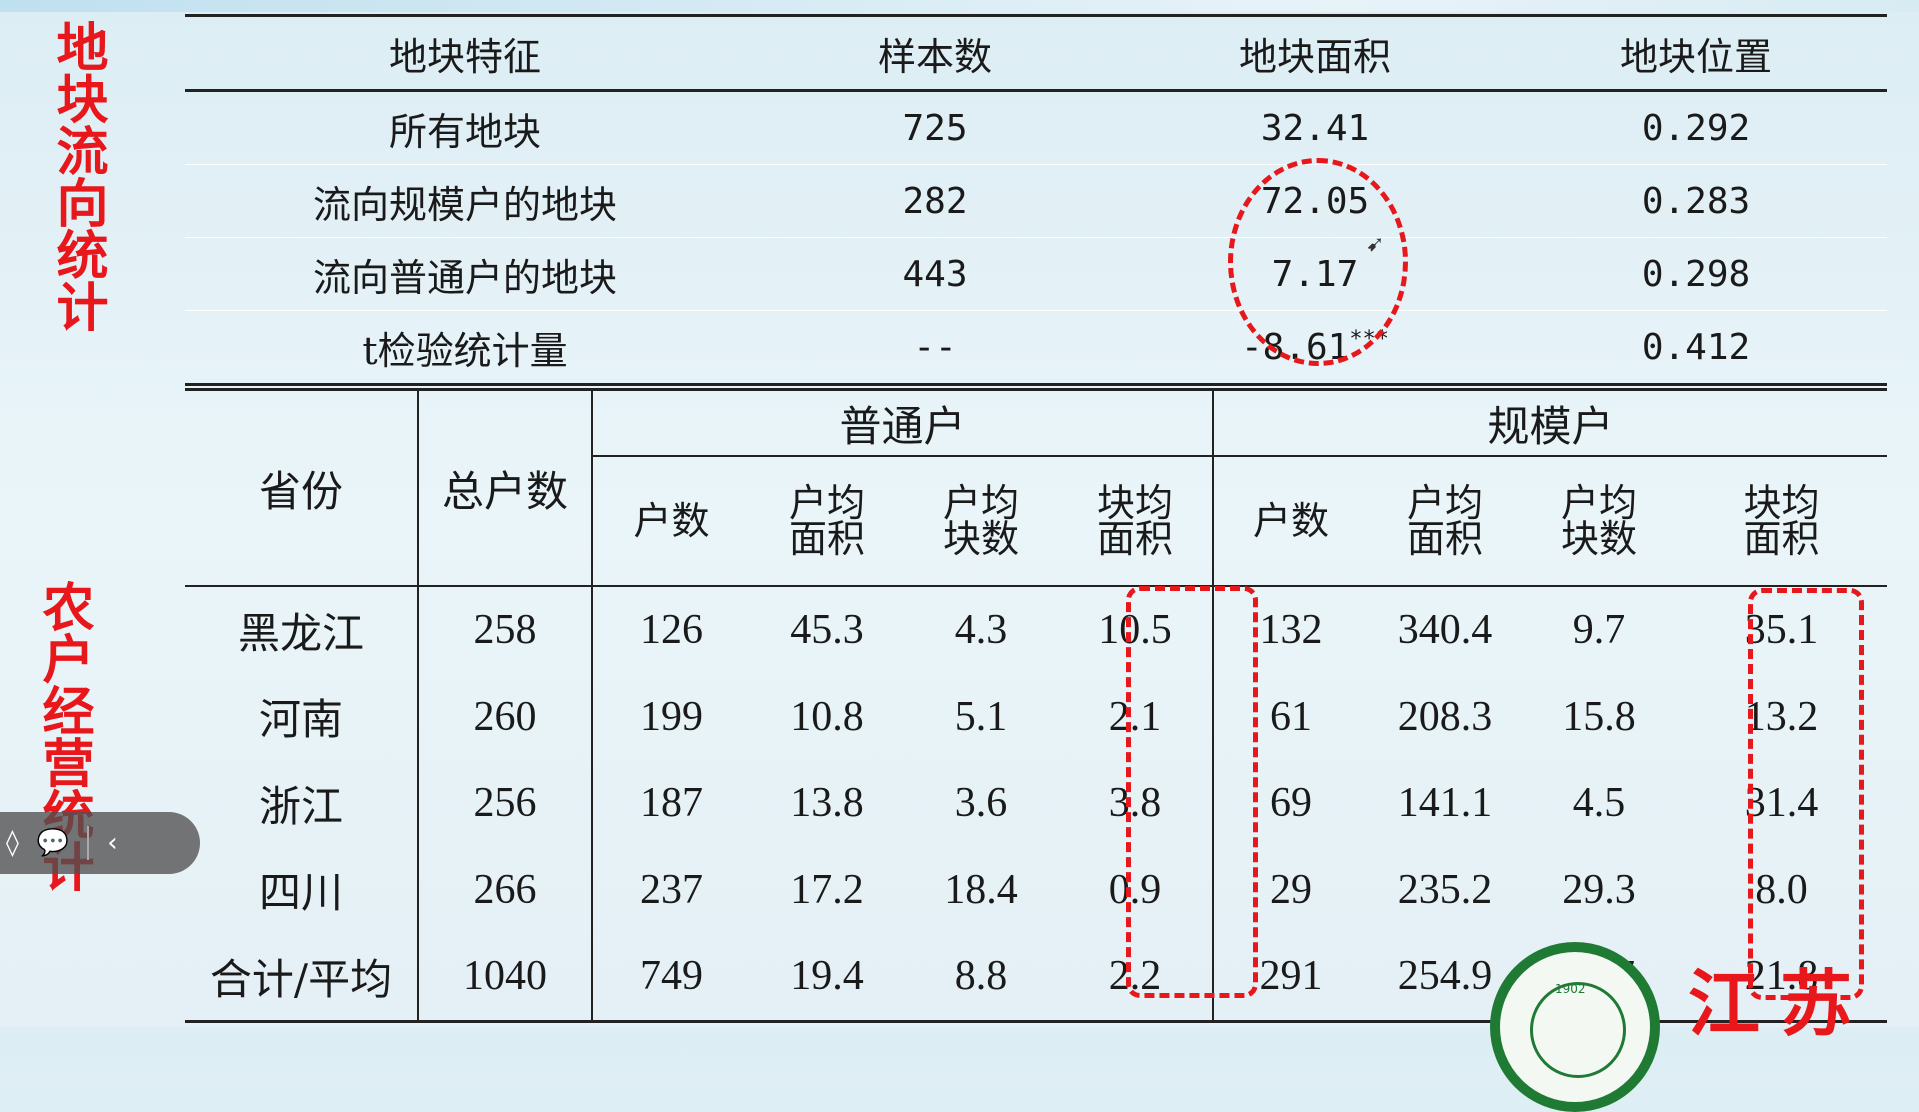  What do you see at coordinates (1290, 889) in the screenshot?
I see `cell-large-households: 29` at bounding box center [1290, 889].